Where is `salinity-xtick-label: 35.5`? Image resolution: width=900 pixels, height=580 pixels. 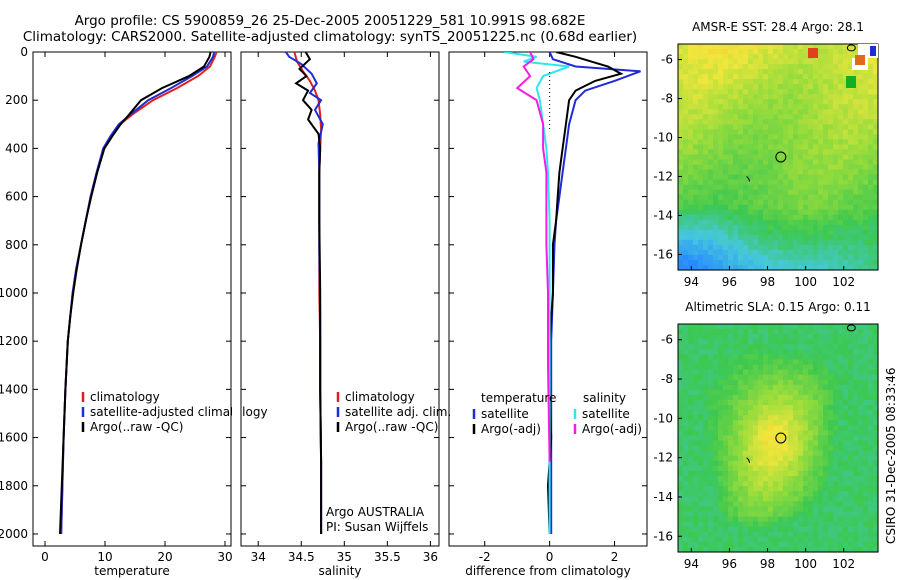 salinity-xtick-label: 35.5 is located at coordinates (387, 557).